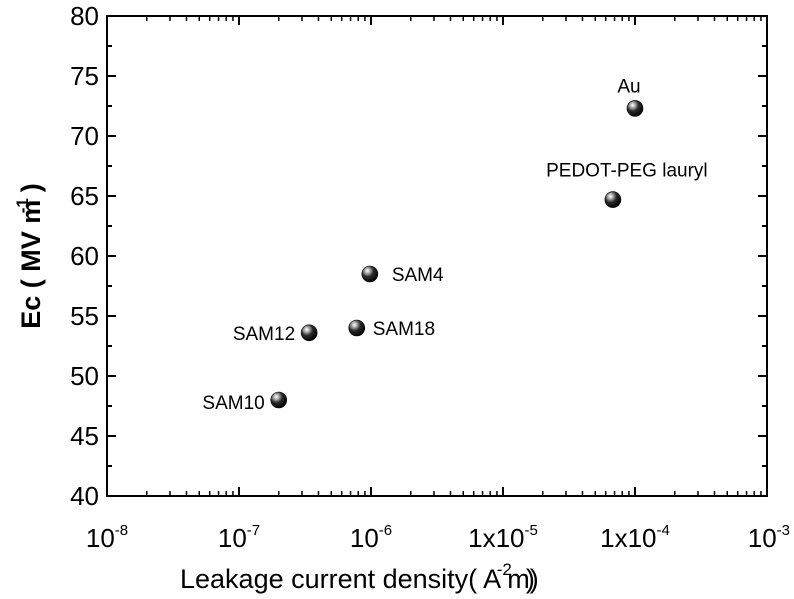 Image resolution: width=794 pixels, height=599 pixels. I want to click on y-axis-title: Ec ( MV m )-1, so click(29, 256).